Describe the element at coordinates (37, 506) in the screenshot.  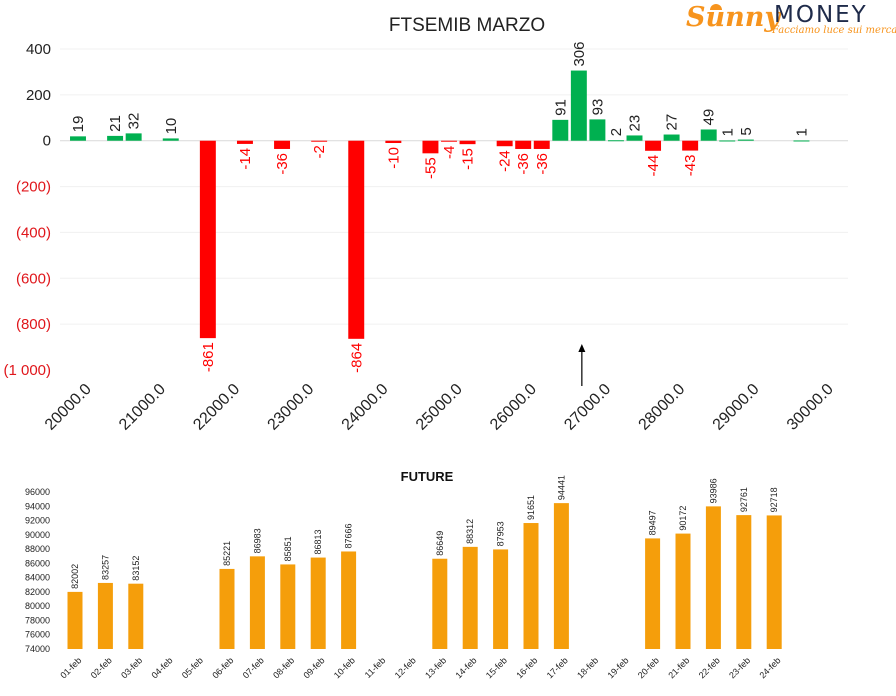
I see `y-tick-label: 94000` at that location.